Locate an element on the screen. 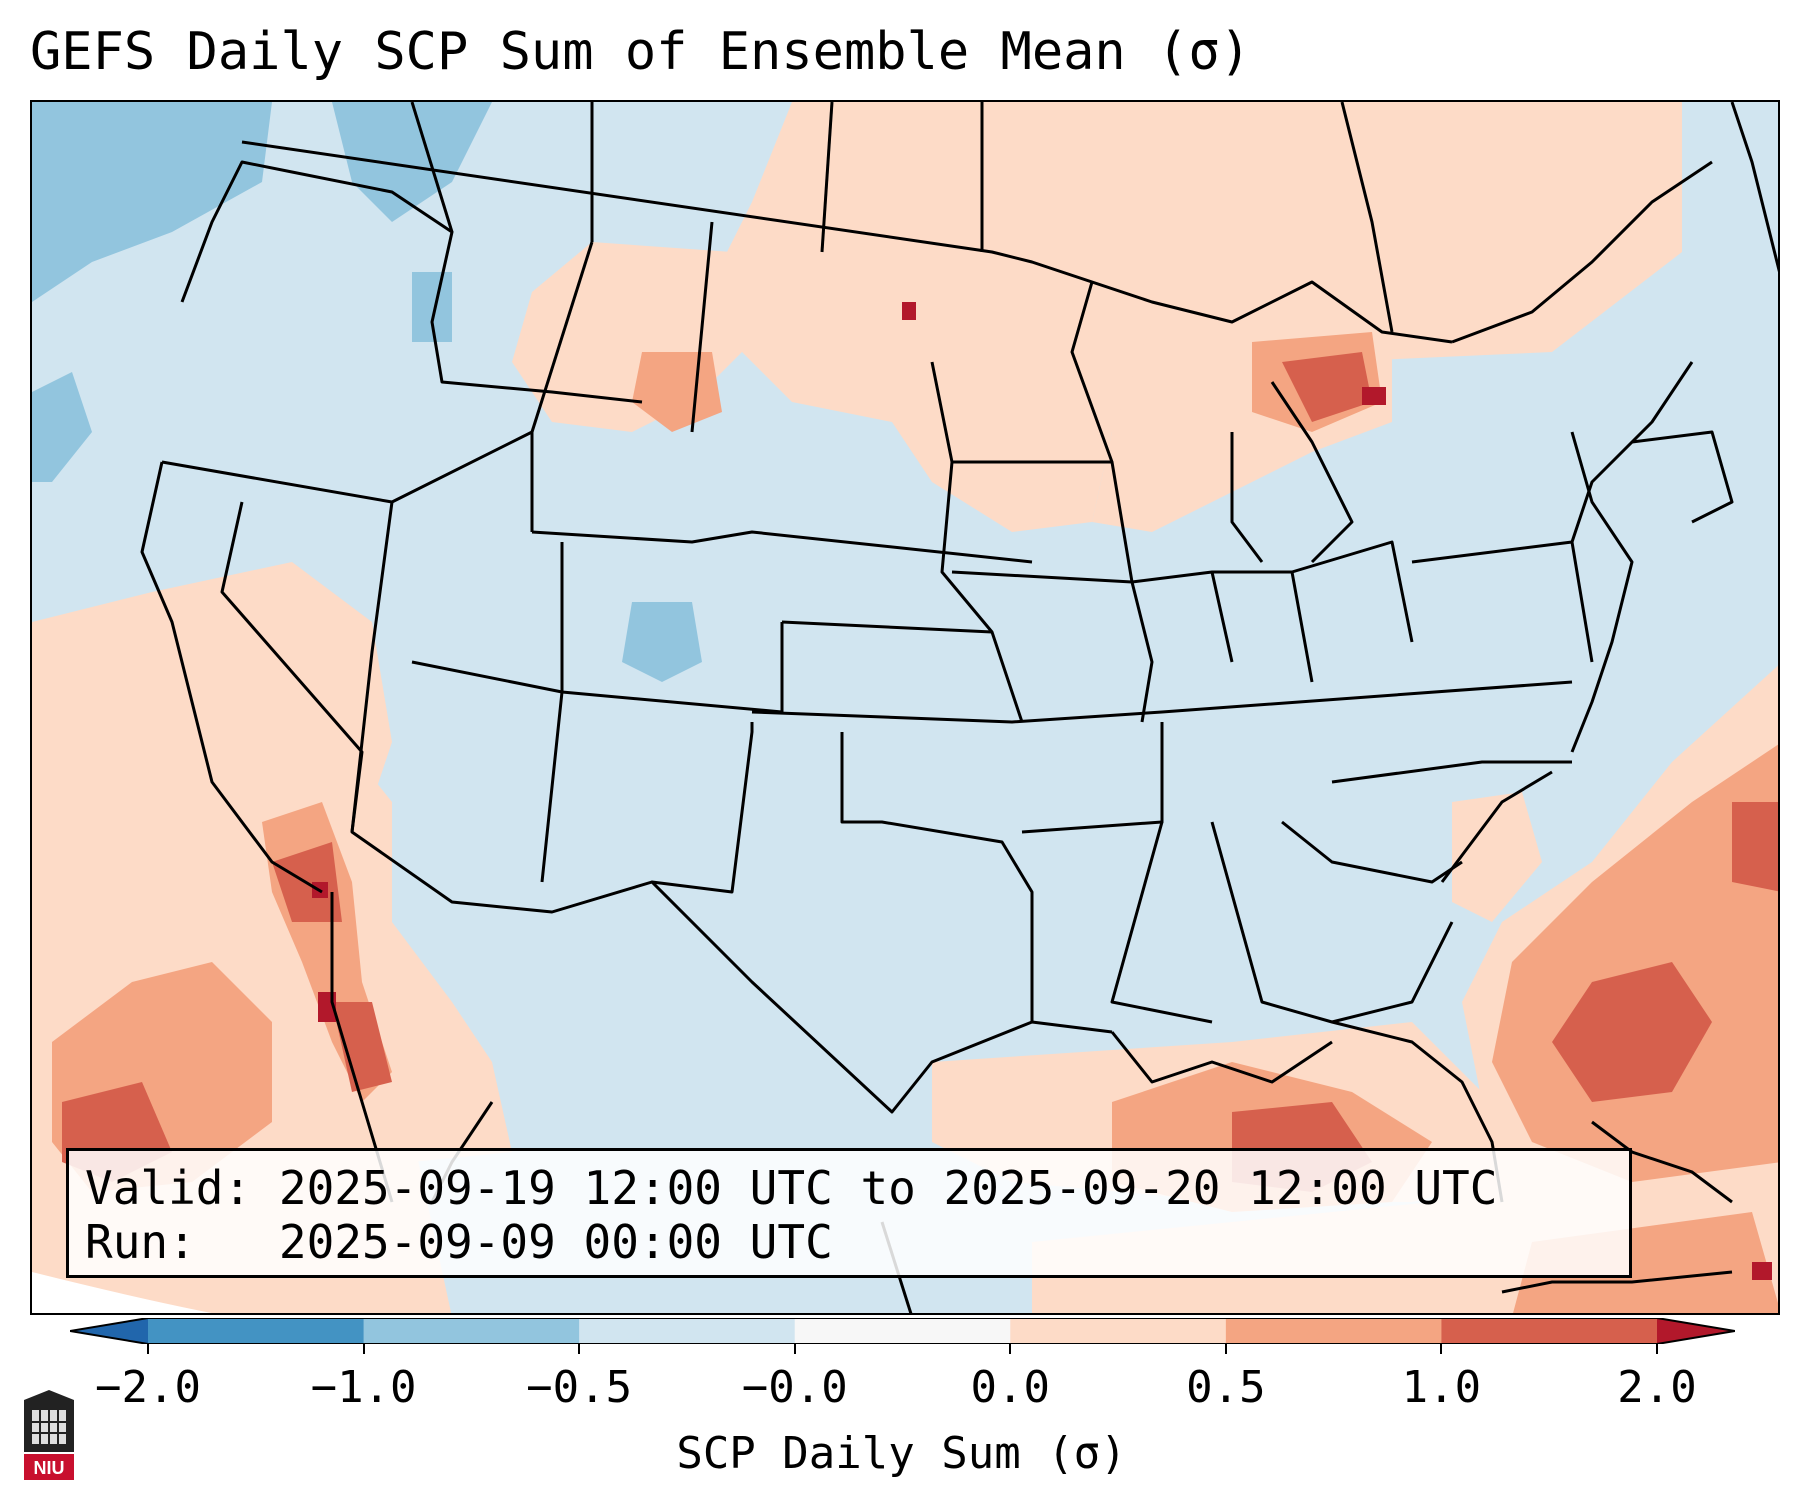 The height and width of the screenshot is (1506, 1803). caribbean-coastline is located at coordinates (1617, 1207).